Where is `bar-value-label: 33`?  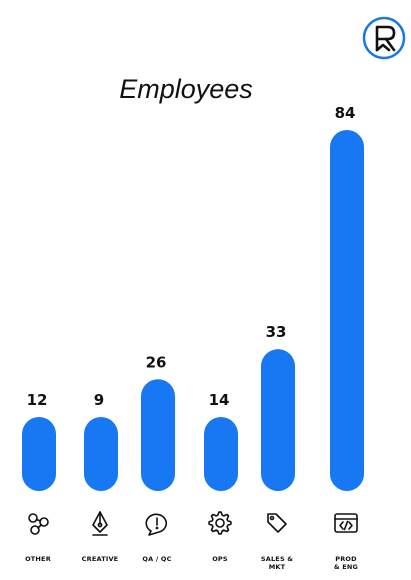
bar-value-label: 33 is located at coordinates (276, 332).